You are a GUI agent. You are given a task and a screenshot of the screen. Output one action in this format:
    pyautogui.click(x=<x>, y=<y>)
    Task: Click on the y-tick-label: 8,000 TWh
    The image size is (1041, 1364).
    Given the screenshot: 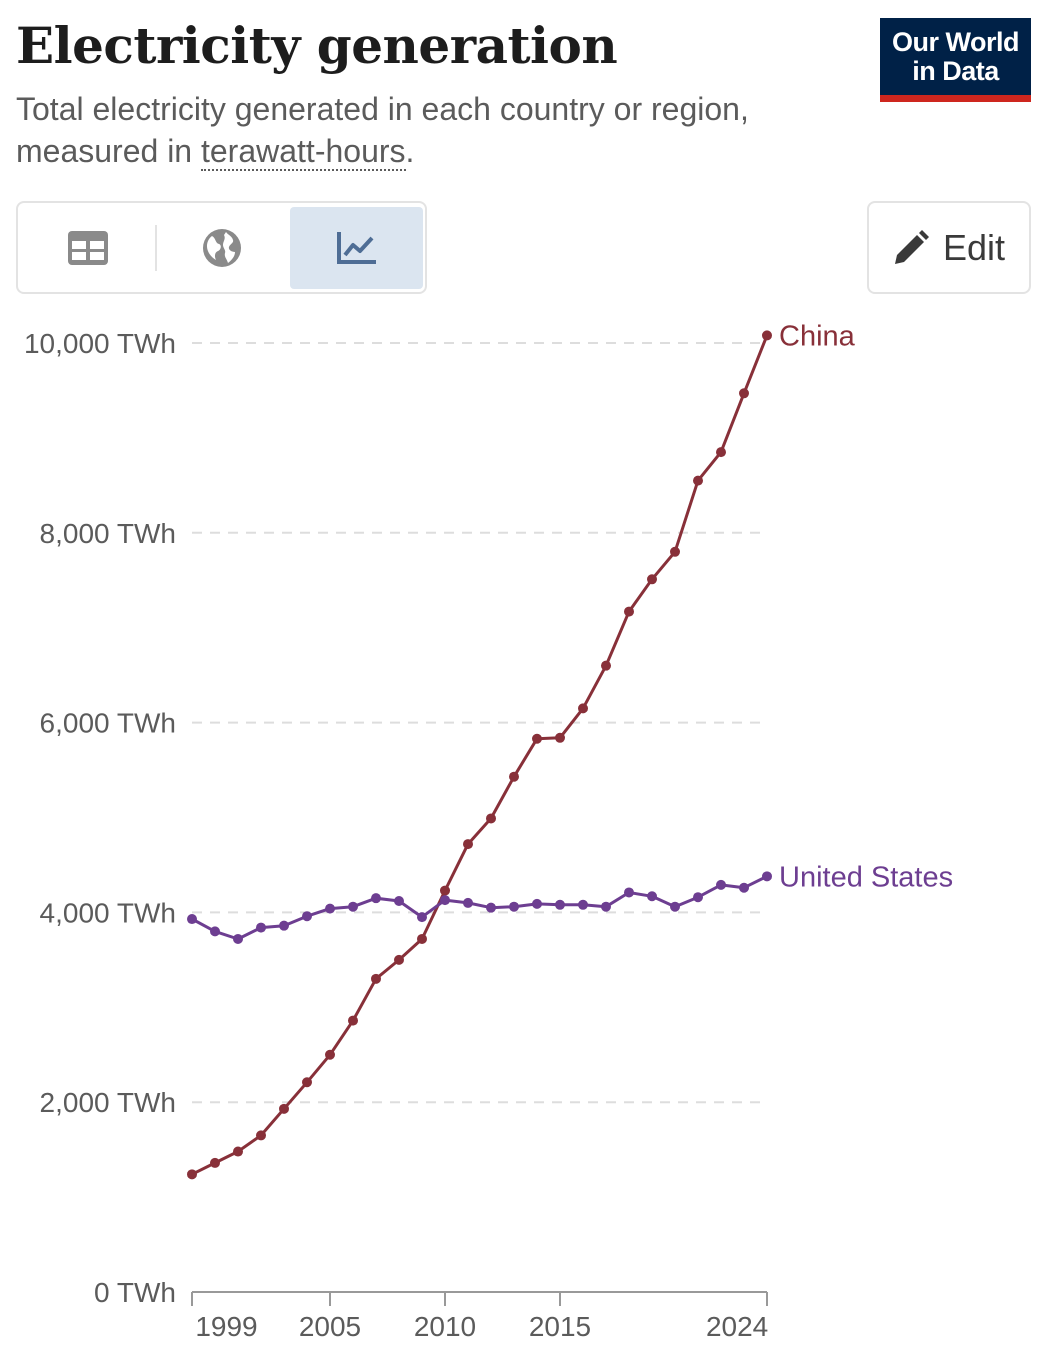 What is the action you would take?
    pyautogui.click(x=108, y=533)
    